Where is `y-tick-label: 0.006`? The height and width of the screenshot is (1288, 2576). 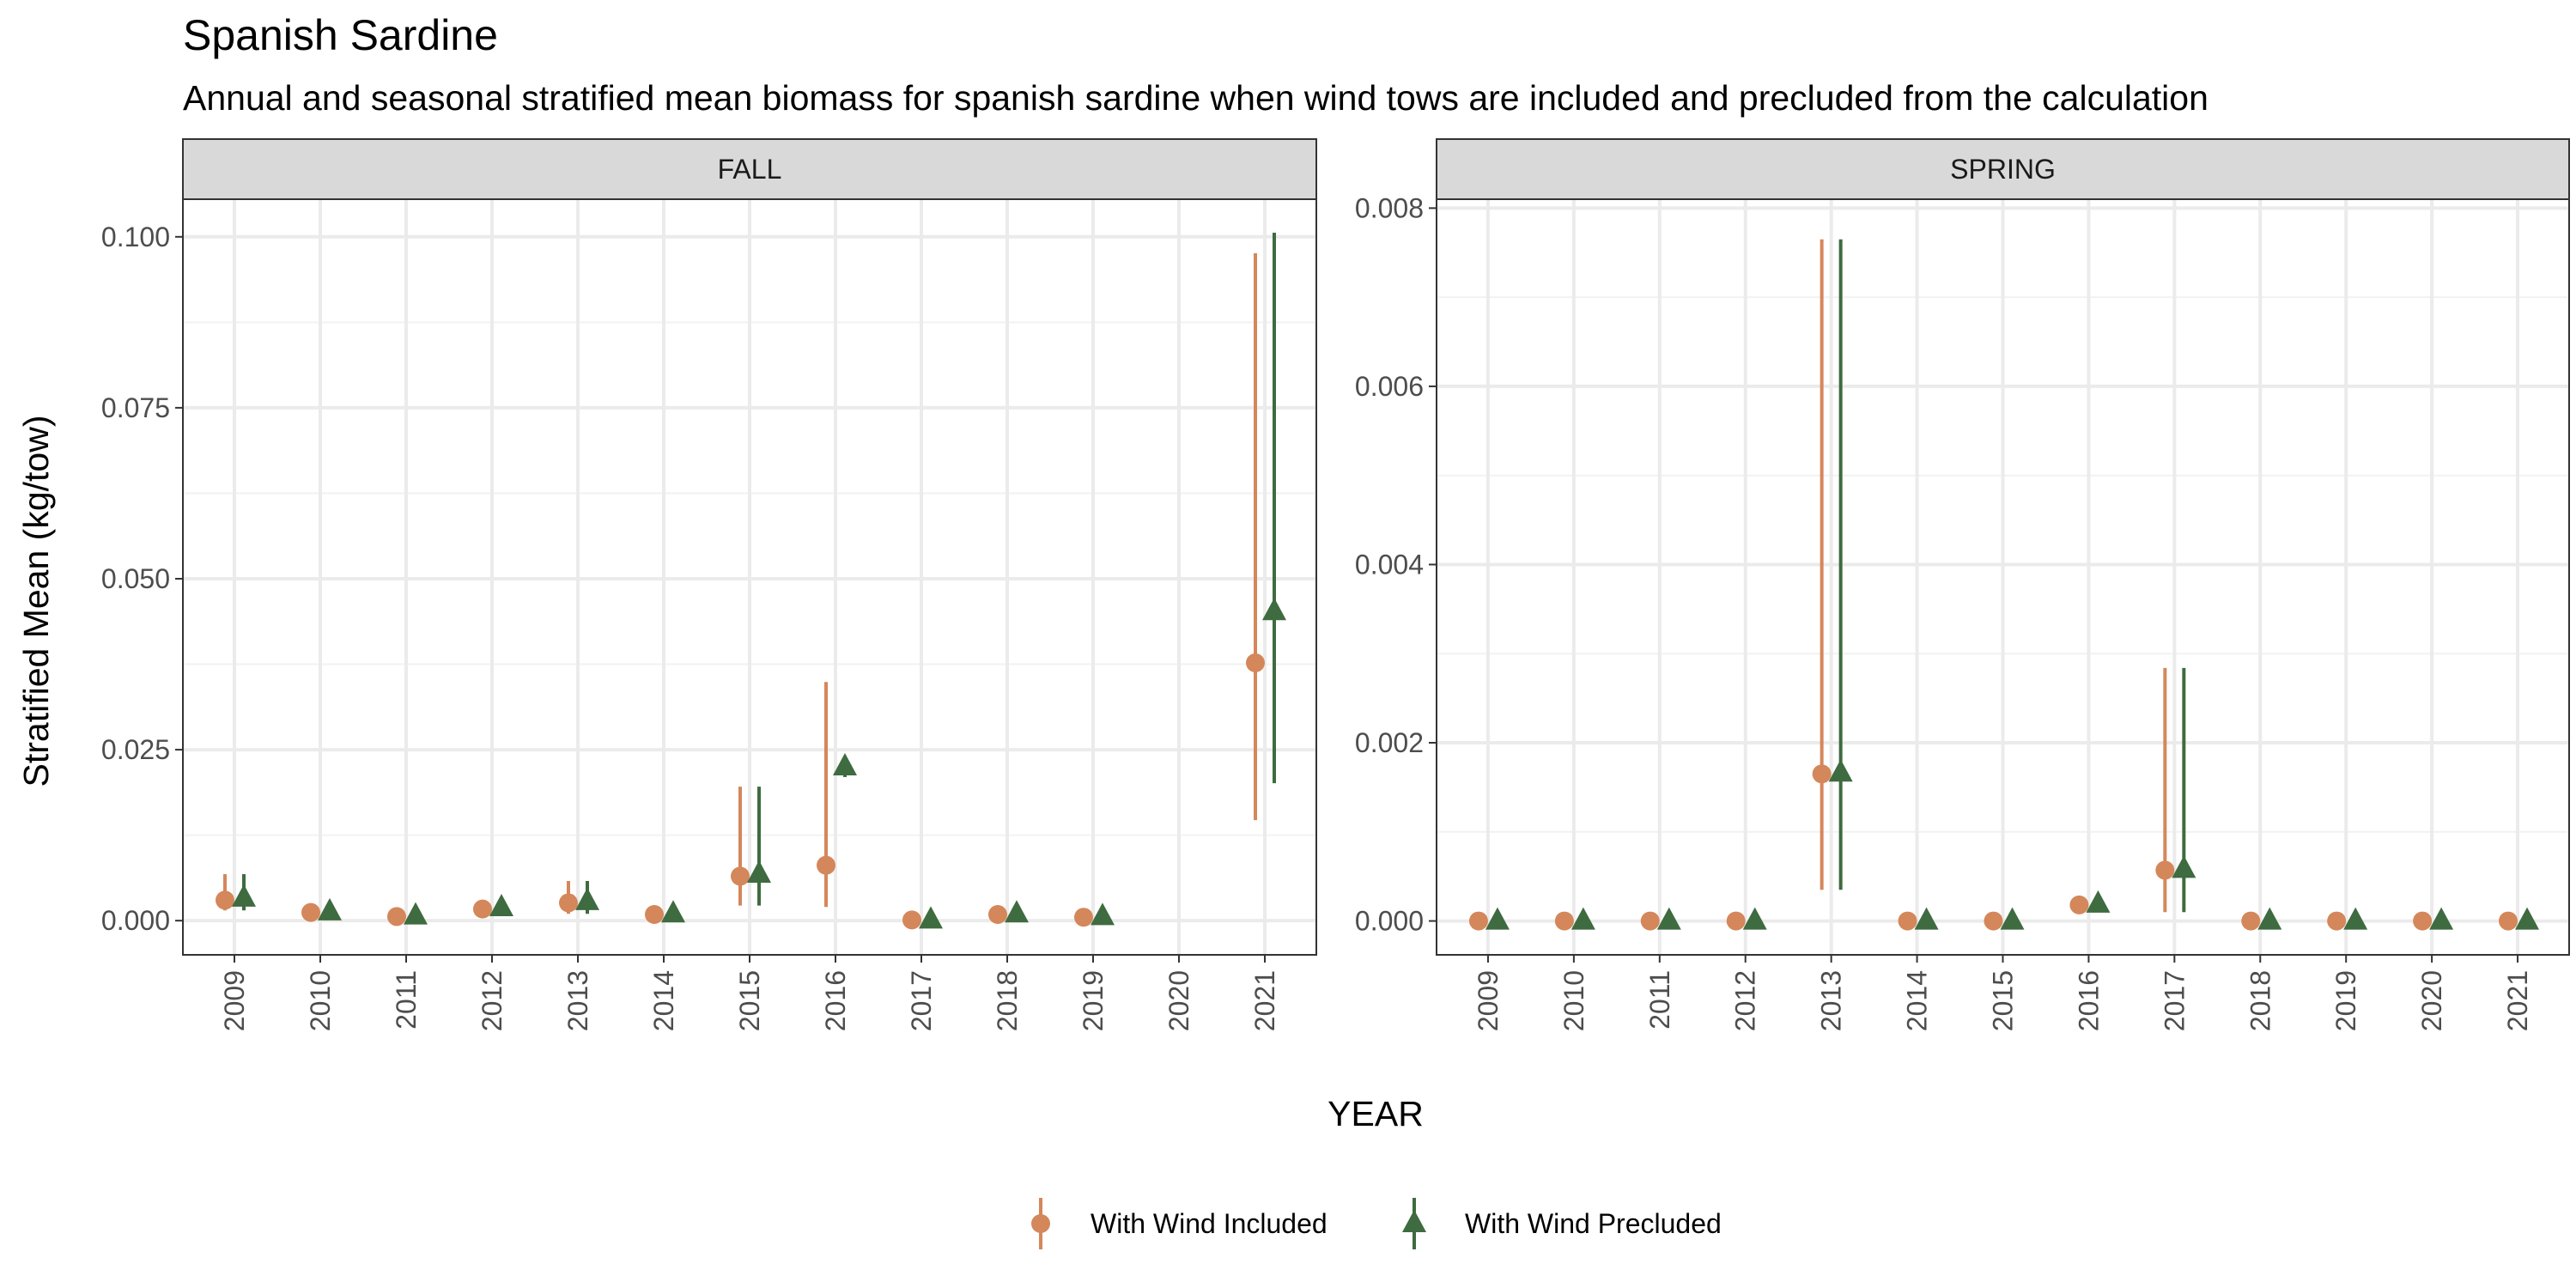
y-tick-label: 0.006 is located at coordinates (1389, 387).